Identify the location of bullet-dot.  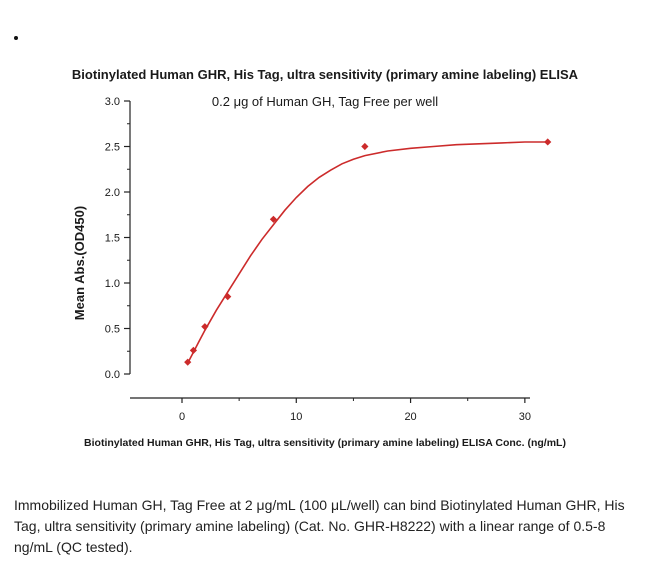
(16, 38).